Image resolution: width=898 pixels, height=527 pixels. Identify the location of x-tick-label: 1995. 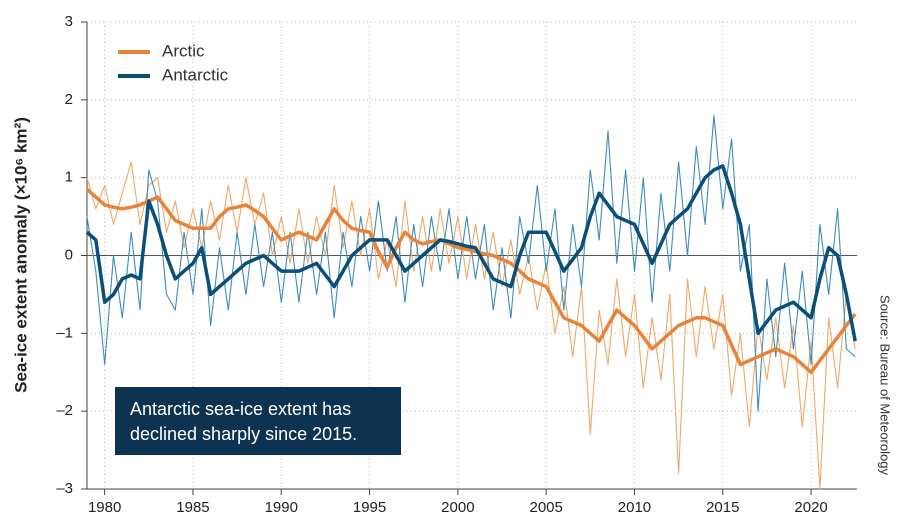
(369, 507).